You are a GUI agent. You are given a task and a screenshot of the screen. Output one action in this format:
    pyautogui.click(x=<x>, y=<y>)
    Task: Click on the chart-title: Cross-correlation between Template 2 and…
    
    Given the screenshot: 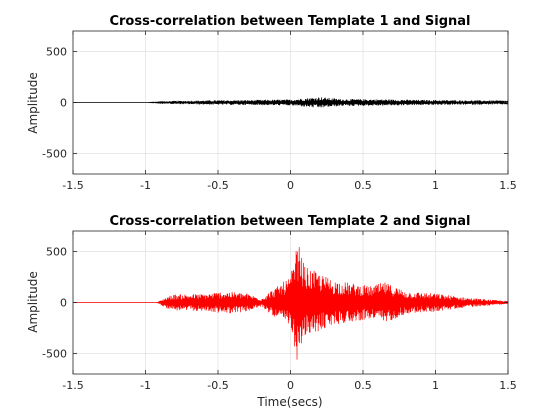 What is the action you would take?
    pyautogui.click(x=289, y=221)
    